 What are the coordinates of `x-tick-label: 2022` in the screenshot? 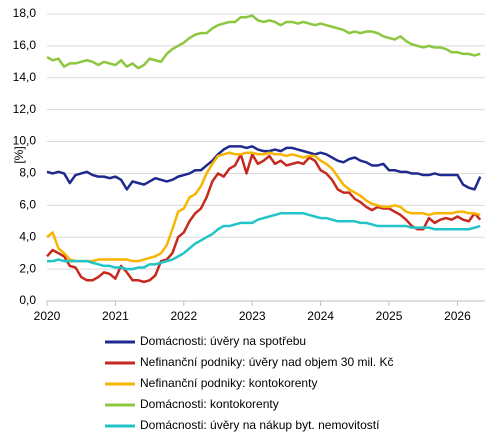 It's located at (183, 316).